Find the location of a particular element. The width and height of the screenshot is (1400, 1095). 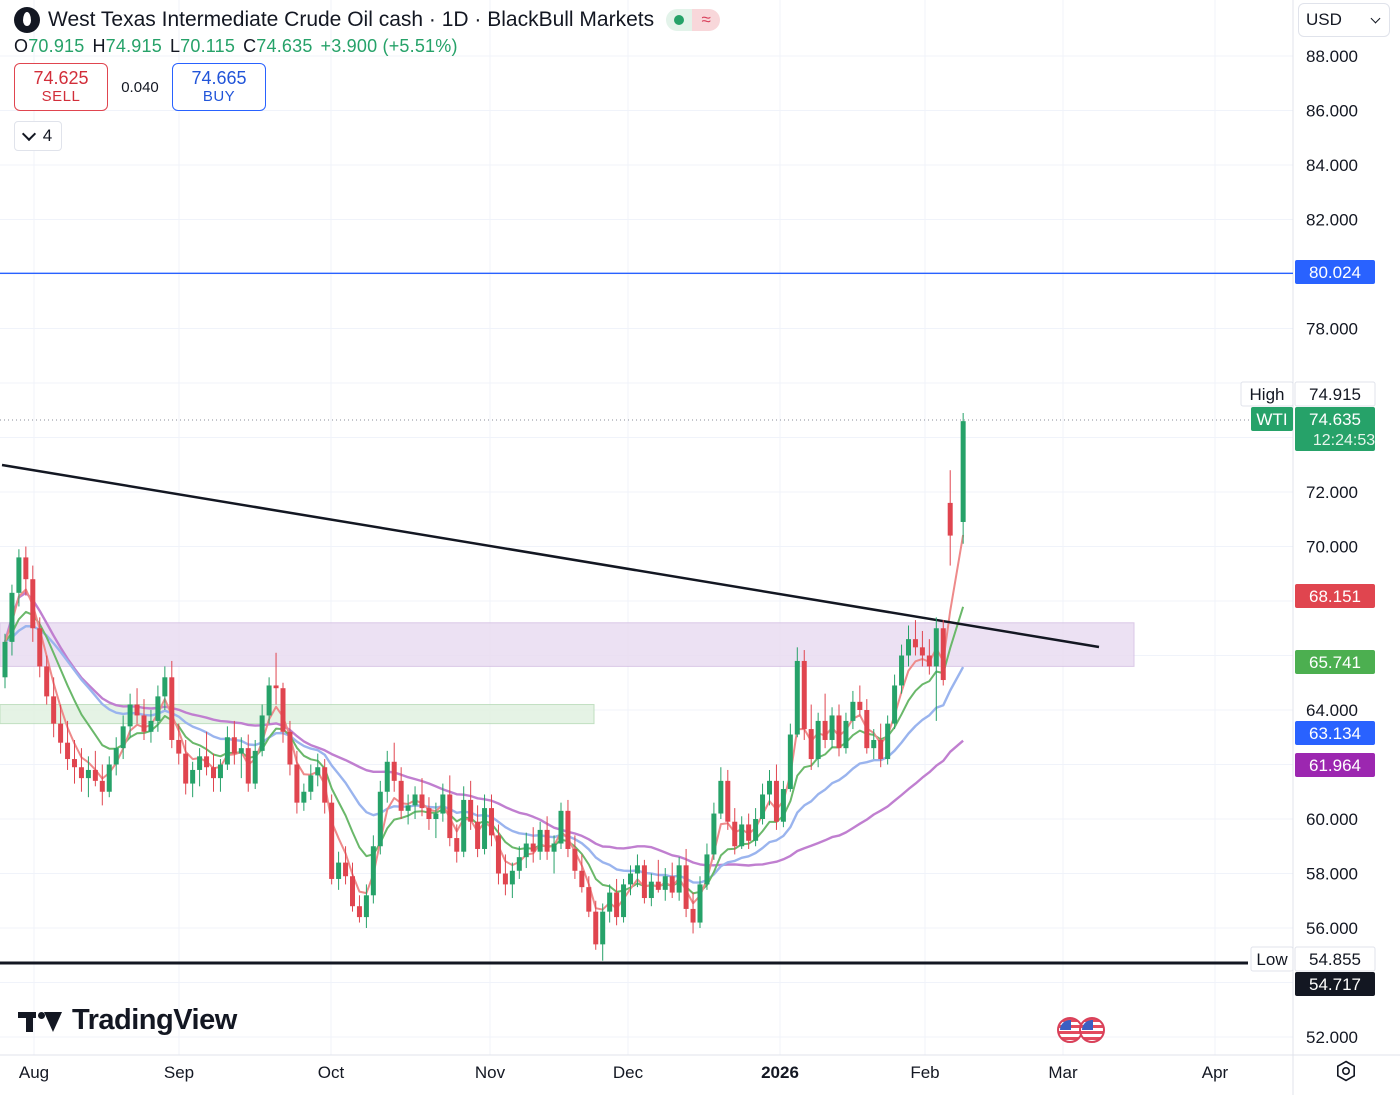

currency-select: USD is located at coordinates (1344, 20).